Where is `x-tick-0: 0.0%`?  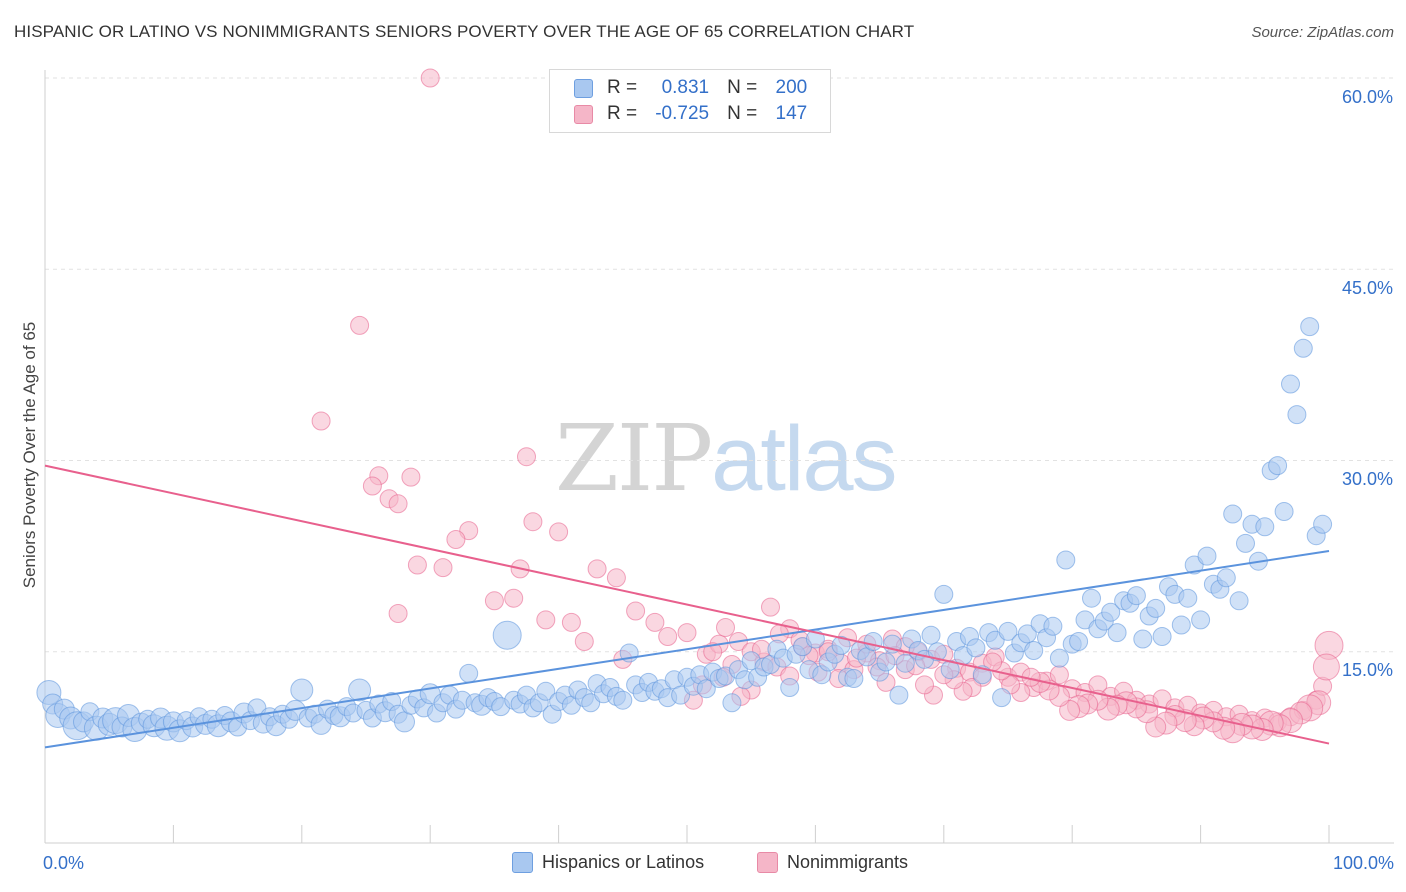
x-tick-0: 0.0% is located at coordinates (64, 863).